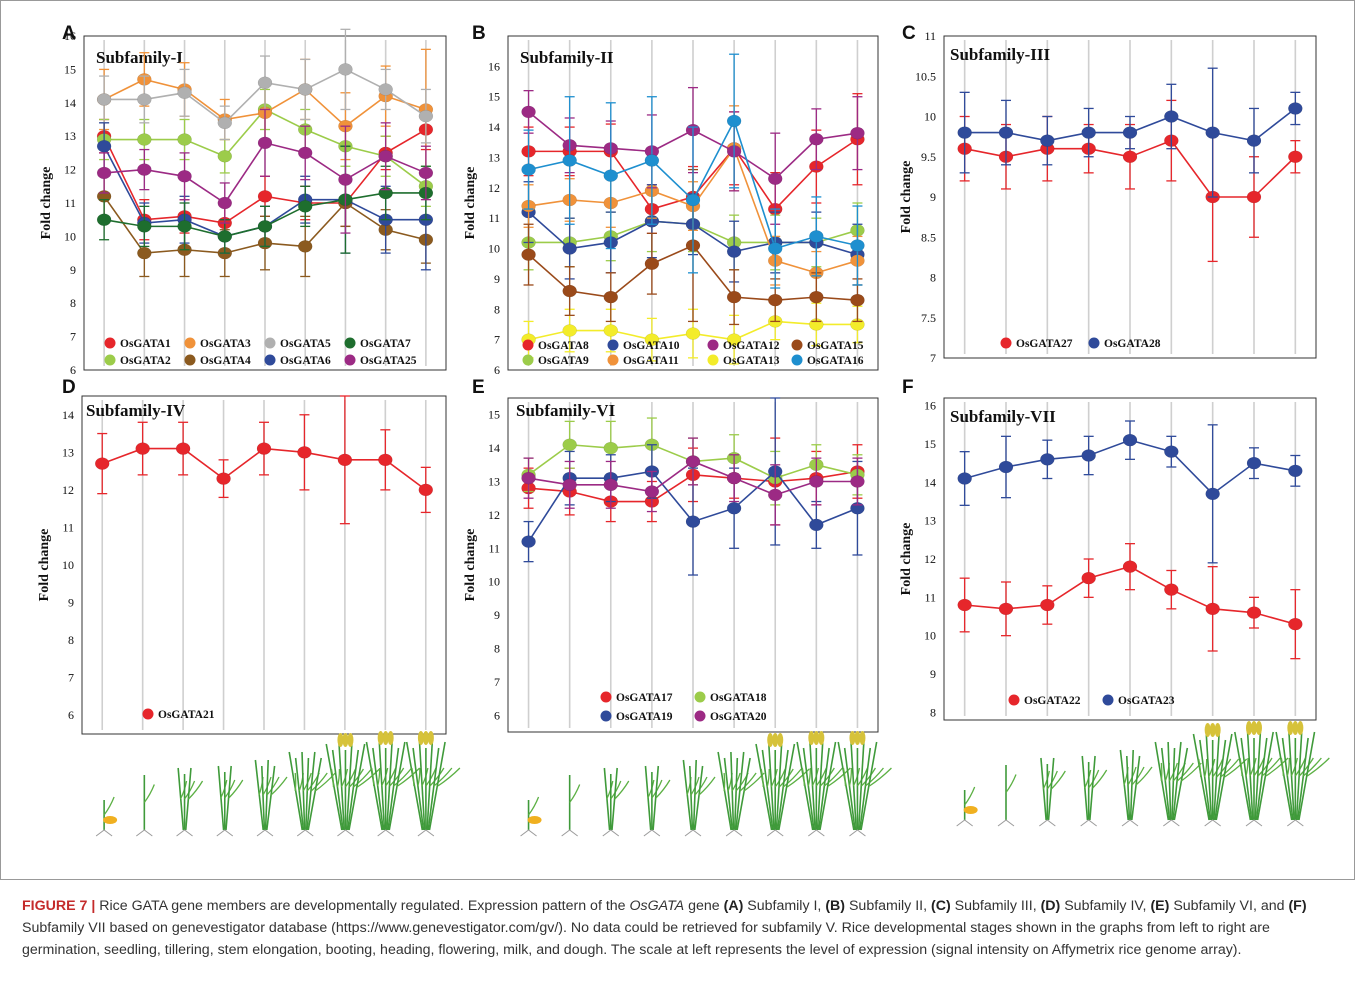 This screenshot has height=995, width=1355. I want to click on y-tick-label: 7.5, so click(928, 318).